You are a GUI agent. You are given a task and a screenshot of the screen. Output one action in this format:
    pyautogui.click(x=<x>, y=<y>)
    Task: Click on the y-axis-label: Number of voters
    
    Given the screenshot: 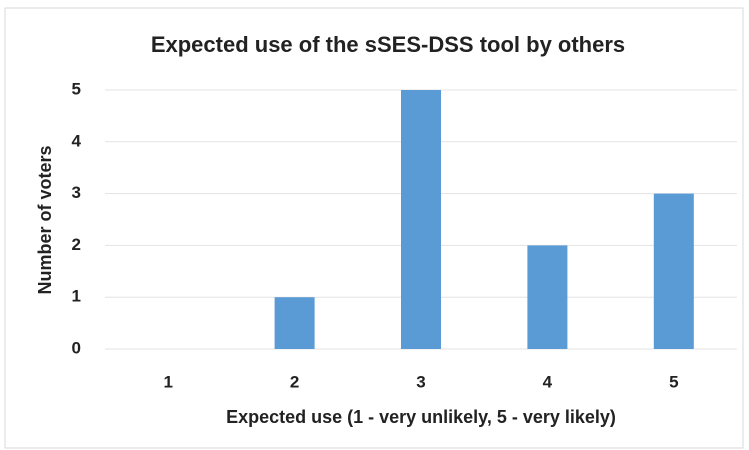 What is the action you would take?
    pyautogui.click(x=45, y=219)
    